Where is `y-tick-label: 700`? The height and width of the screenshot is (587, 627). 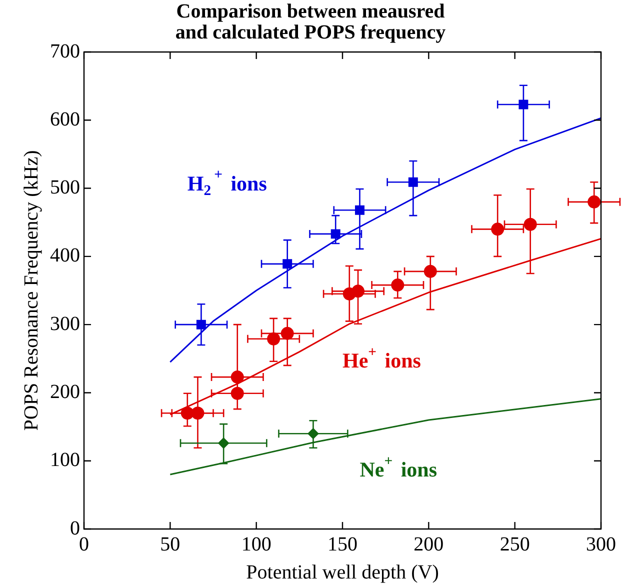
y-tick-label: 700 is located at coordinates (65, 51).